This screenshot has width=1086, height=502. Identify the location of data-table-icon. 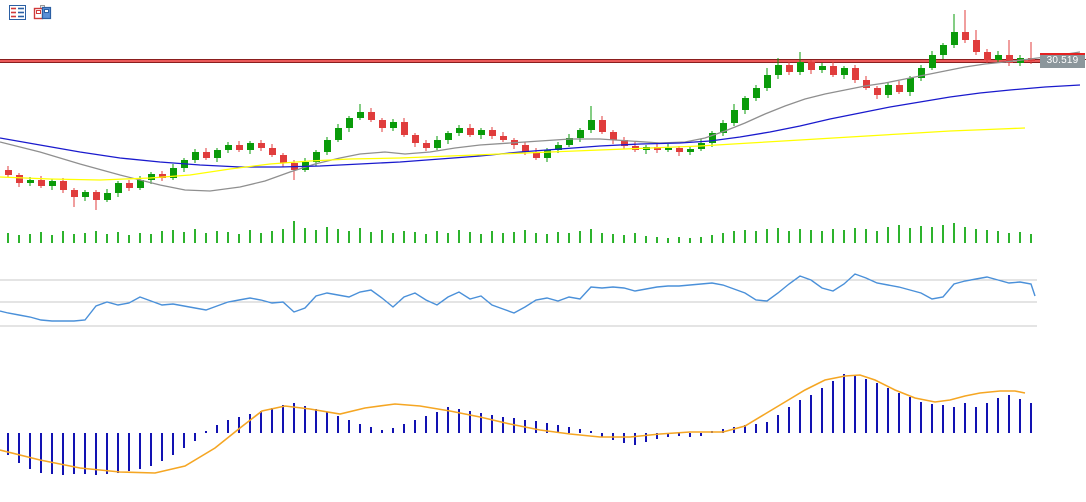
(17, 12).